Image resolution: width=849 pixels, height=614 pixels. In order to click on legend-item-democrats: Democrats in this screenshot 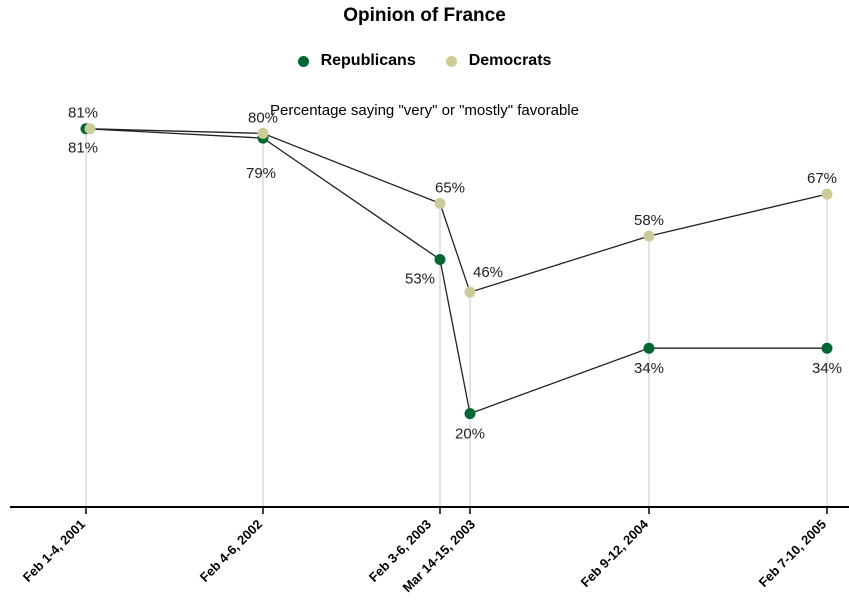, I will do `click(498, 61)`.